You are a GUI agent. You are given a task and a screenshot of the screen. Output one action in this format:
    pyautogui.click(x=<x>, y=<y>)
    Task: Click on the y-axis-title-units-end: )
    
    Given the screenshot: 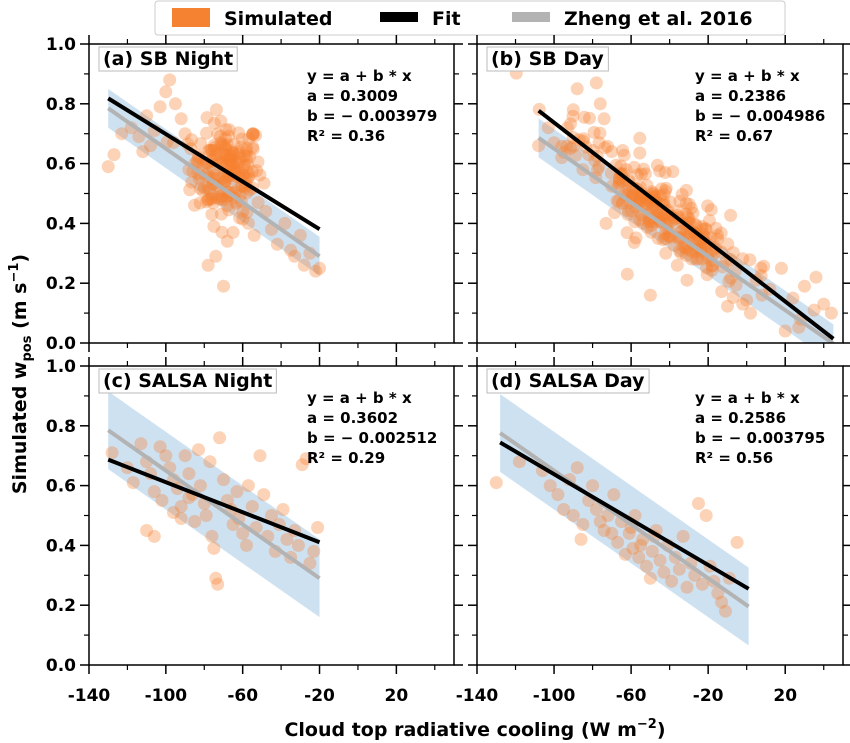 What is the action you would take?
    pyautogui.click(x=20, y=258)
    